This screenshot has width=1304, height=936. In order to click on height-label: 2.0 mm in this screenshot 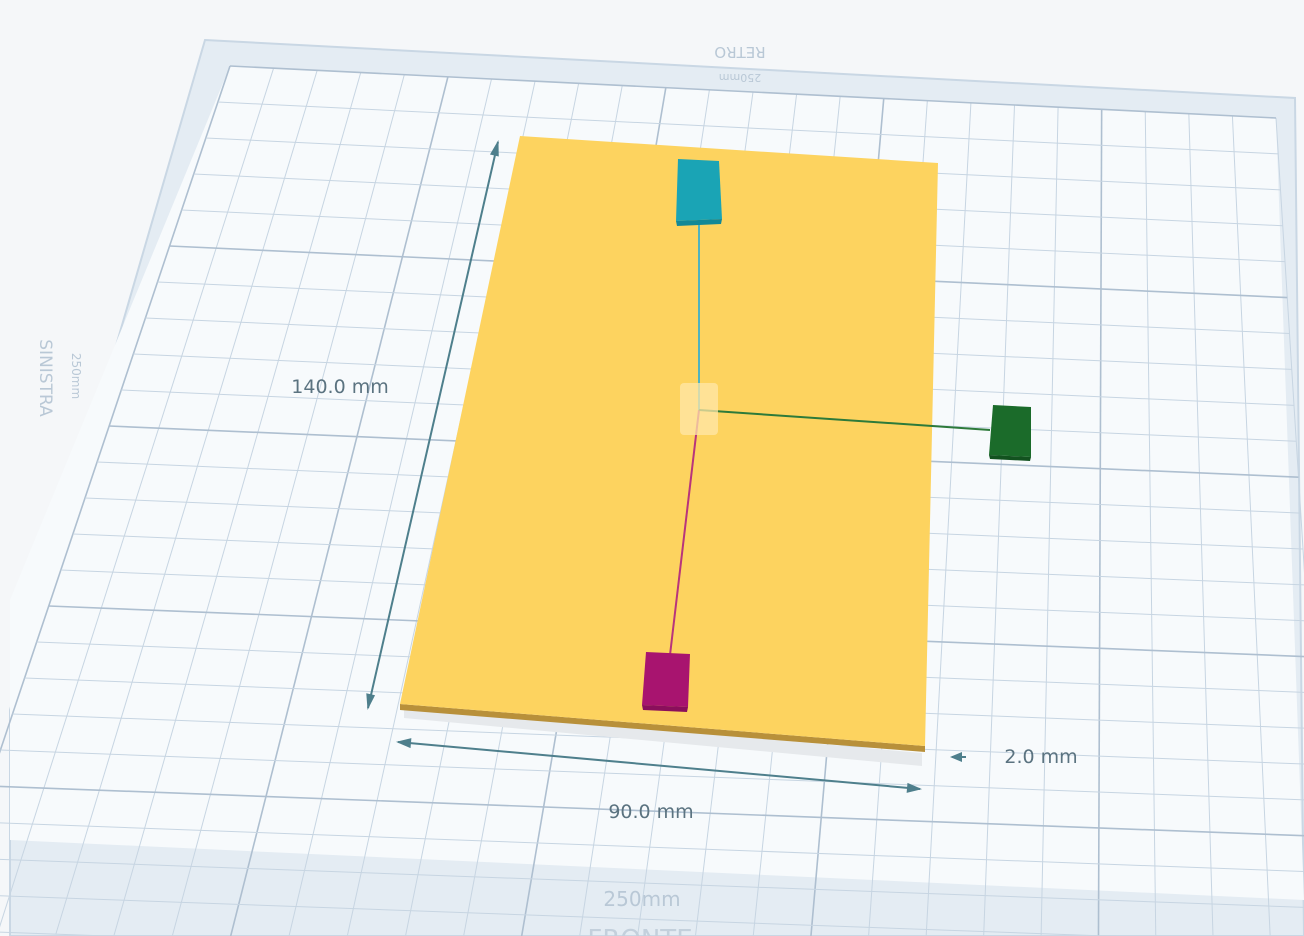, I will do `click(1040, 757)`.